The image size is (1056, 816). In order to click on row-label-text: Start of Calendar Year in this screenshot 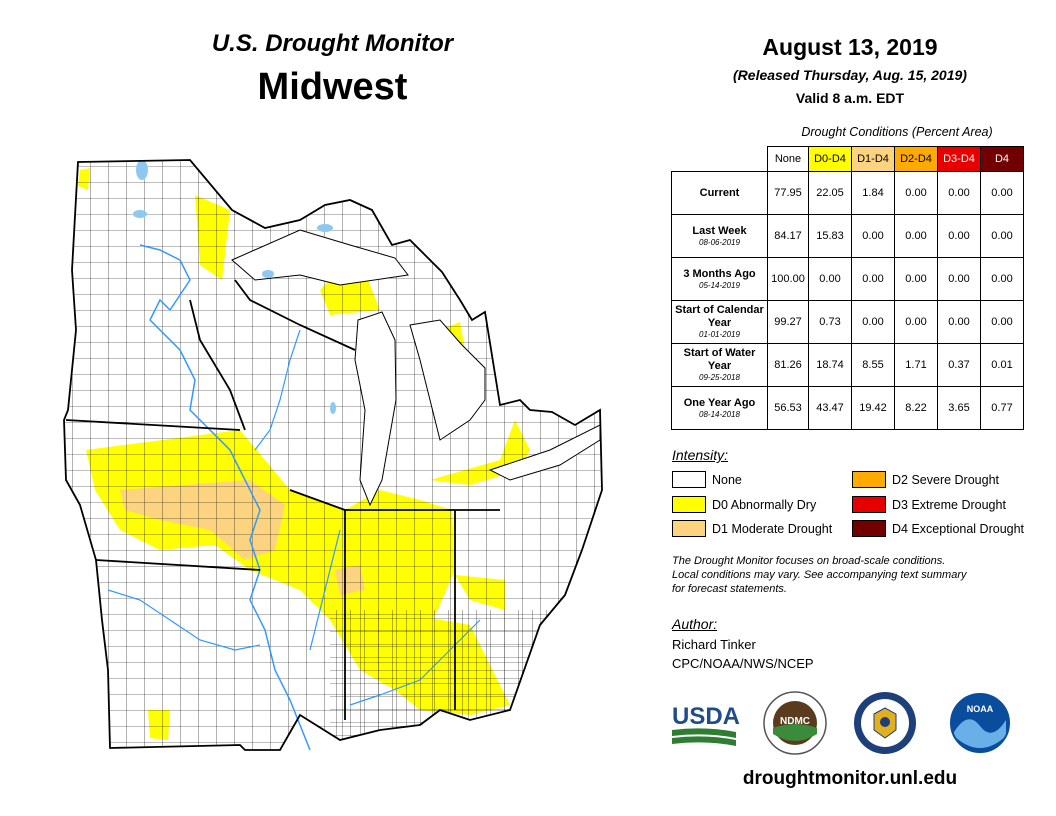, I will do `click(719, 316)`.